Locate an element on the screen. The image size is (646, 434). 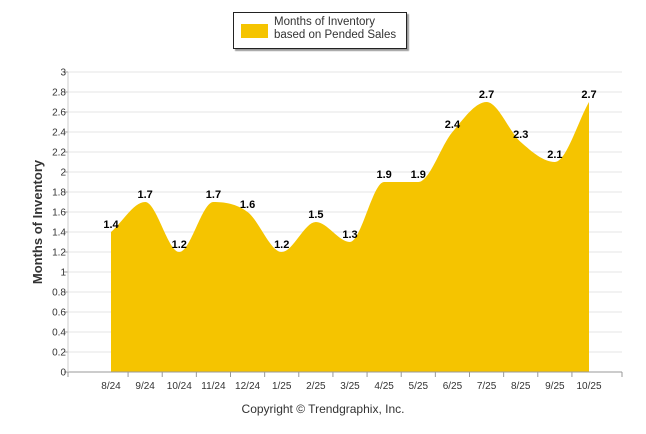
y-tick-label: 1 is located at coordinates (63, 273).